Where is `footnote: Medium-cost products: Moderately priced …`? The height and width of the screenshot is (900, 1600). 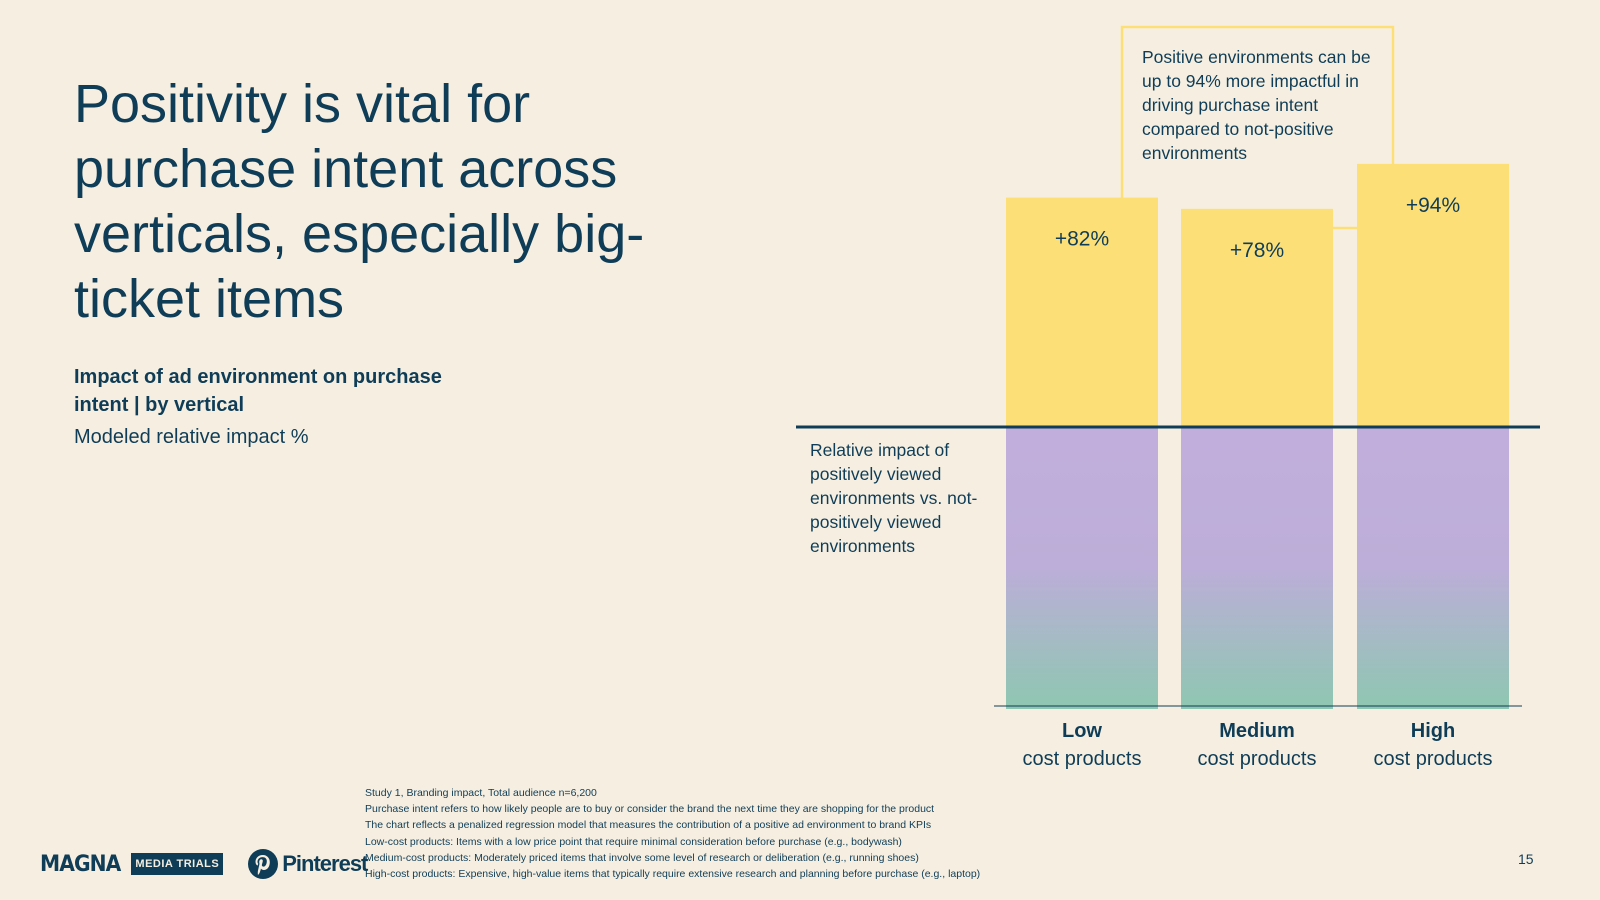
footnote: Medium-cost products: Moderately priced … is located at coordinates (642, 857).